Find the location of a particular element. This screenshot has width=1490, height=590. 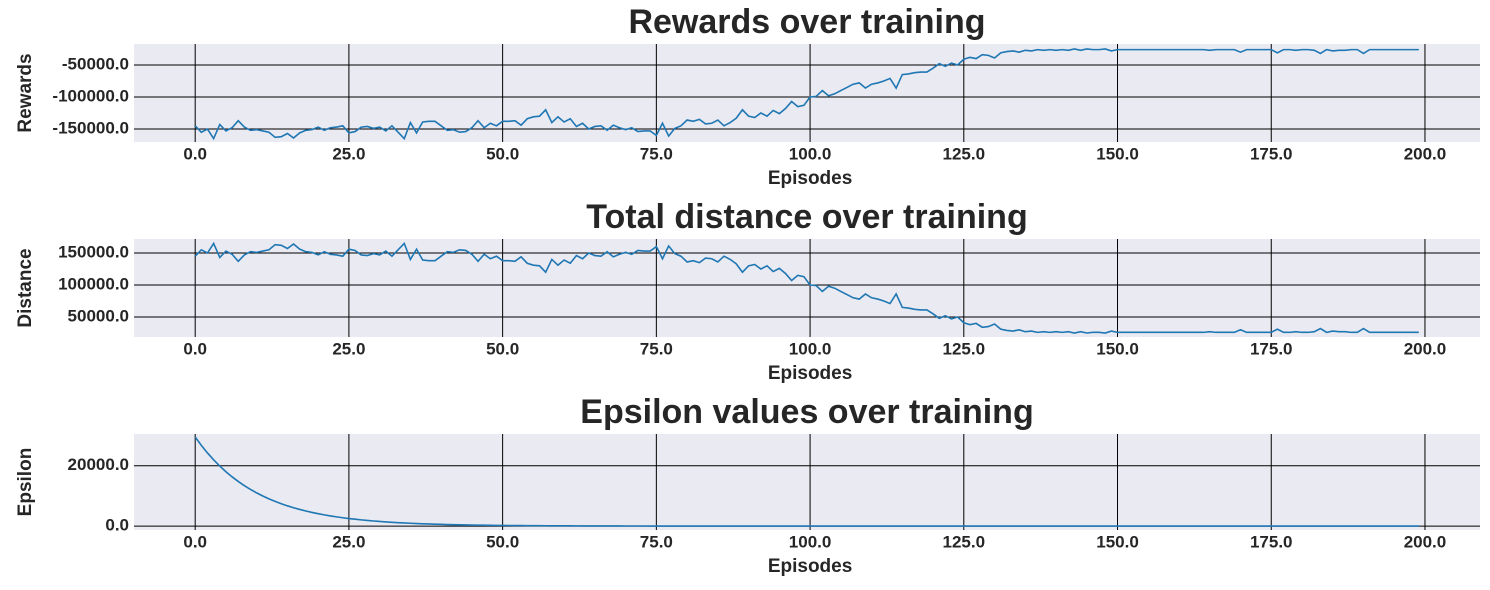

y-tick-label: -150000.0 is located at coordinates (90, 127).